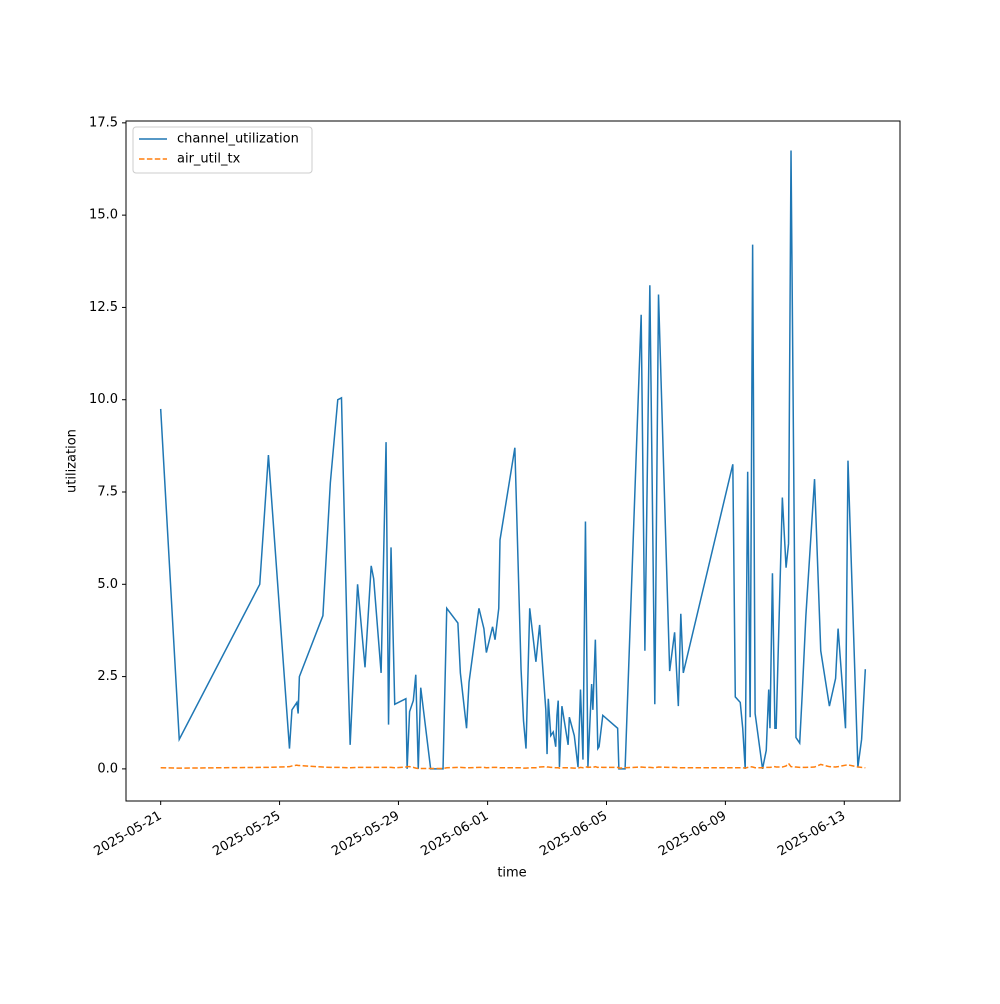 The width and height of the screenshot is (1000, 1004). I want to click on y-tick-label: 2.5, so click(107, 676).